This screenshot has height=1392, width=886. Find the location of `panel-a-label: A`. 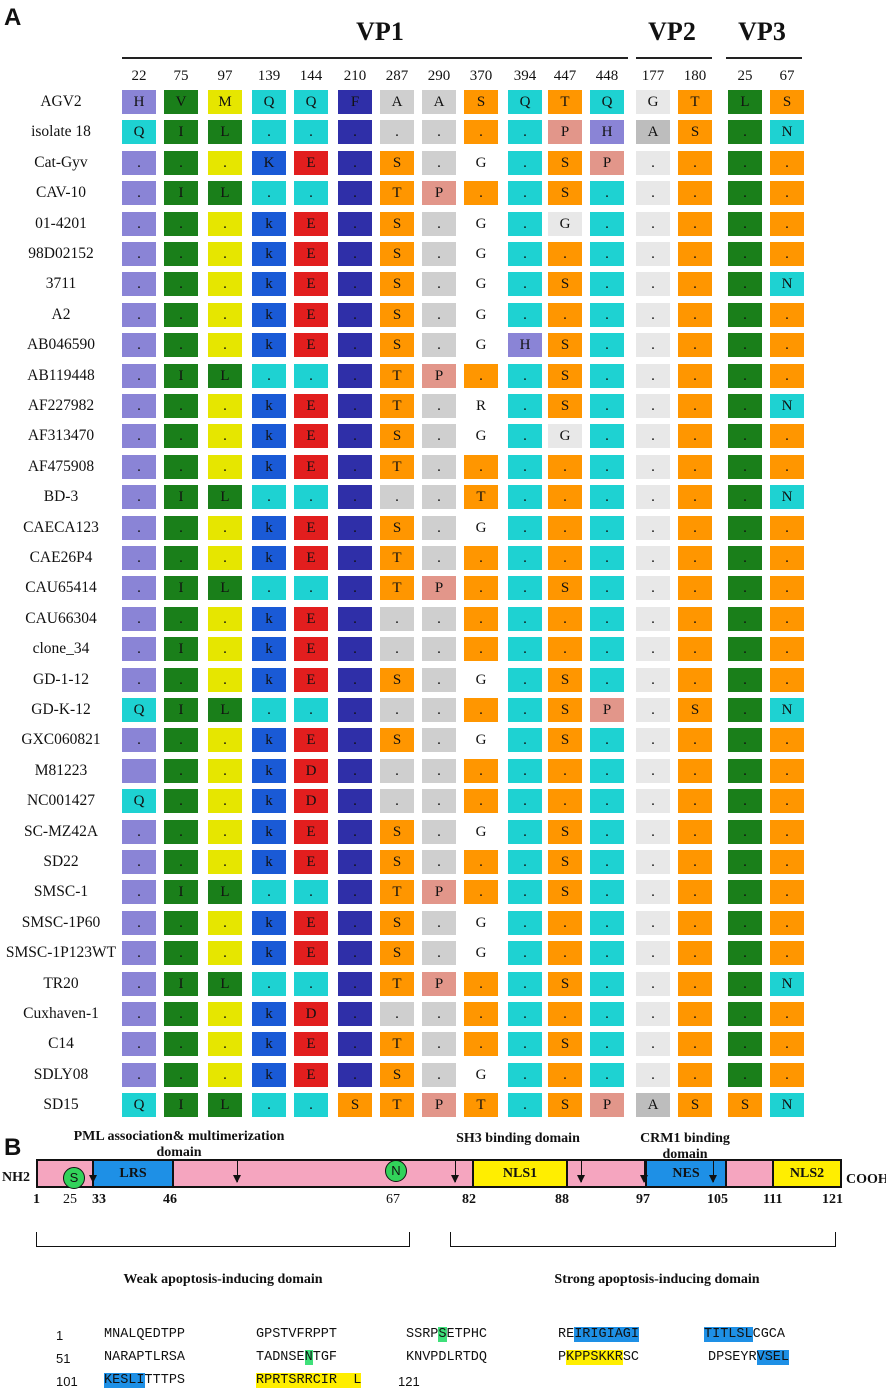

panel-a-label: A is located at coordinates (13, 17).